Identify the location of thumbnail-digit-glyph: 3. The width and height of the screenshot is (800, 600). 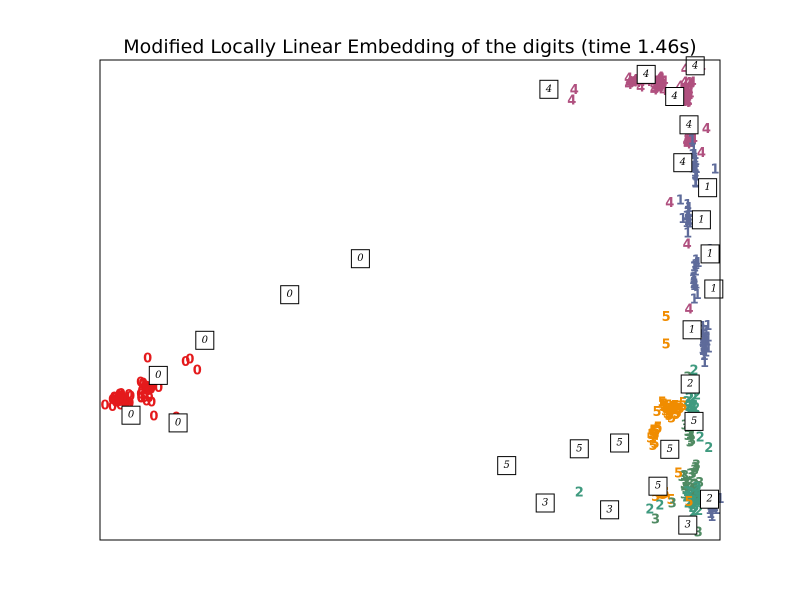
(545, 503).